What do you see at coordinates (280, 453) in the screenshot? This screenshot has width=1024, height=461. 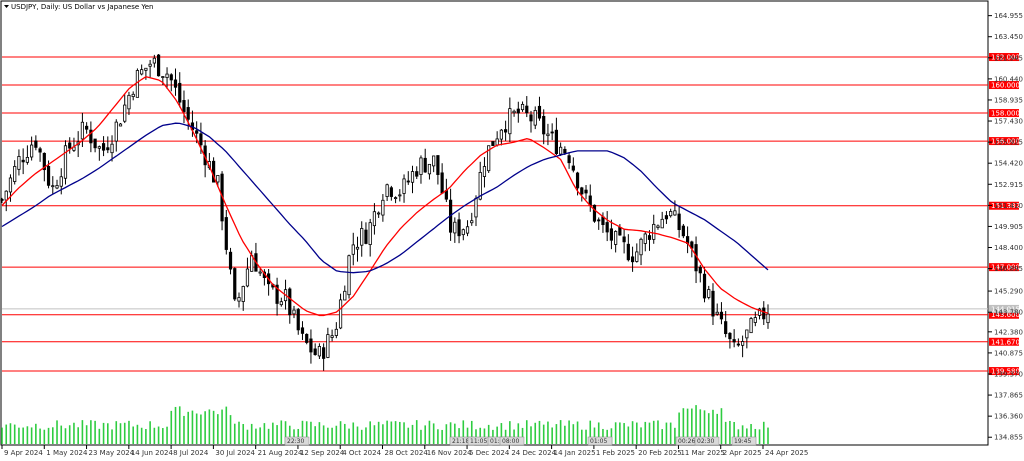 I see `time-tick-label: 21 Aug 2024` at bounding box center [280, 453].